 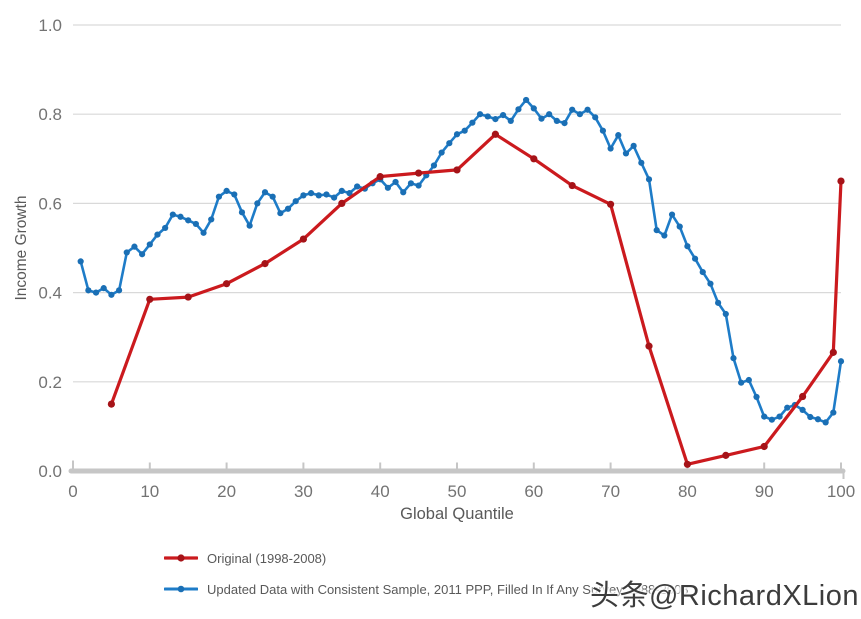 I want to click on svg-text: 70, so click(x=610, y=491).